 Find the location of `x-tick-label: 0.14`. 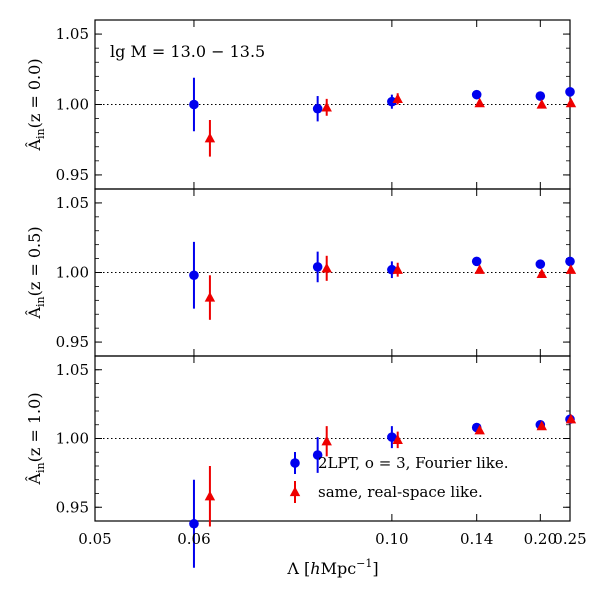

x-tick-label: 0.14 is located at coordinates (476, 539).